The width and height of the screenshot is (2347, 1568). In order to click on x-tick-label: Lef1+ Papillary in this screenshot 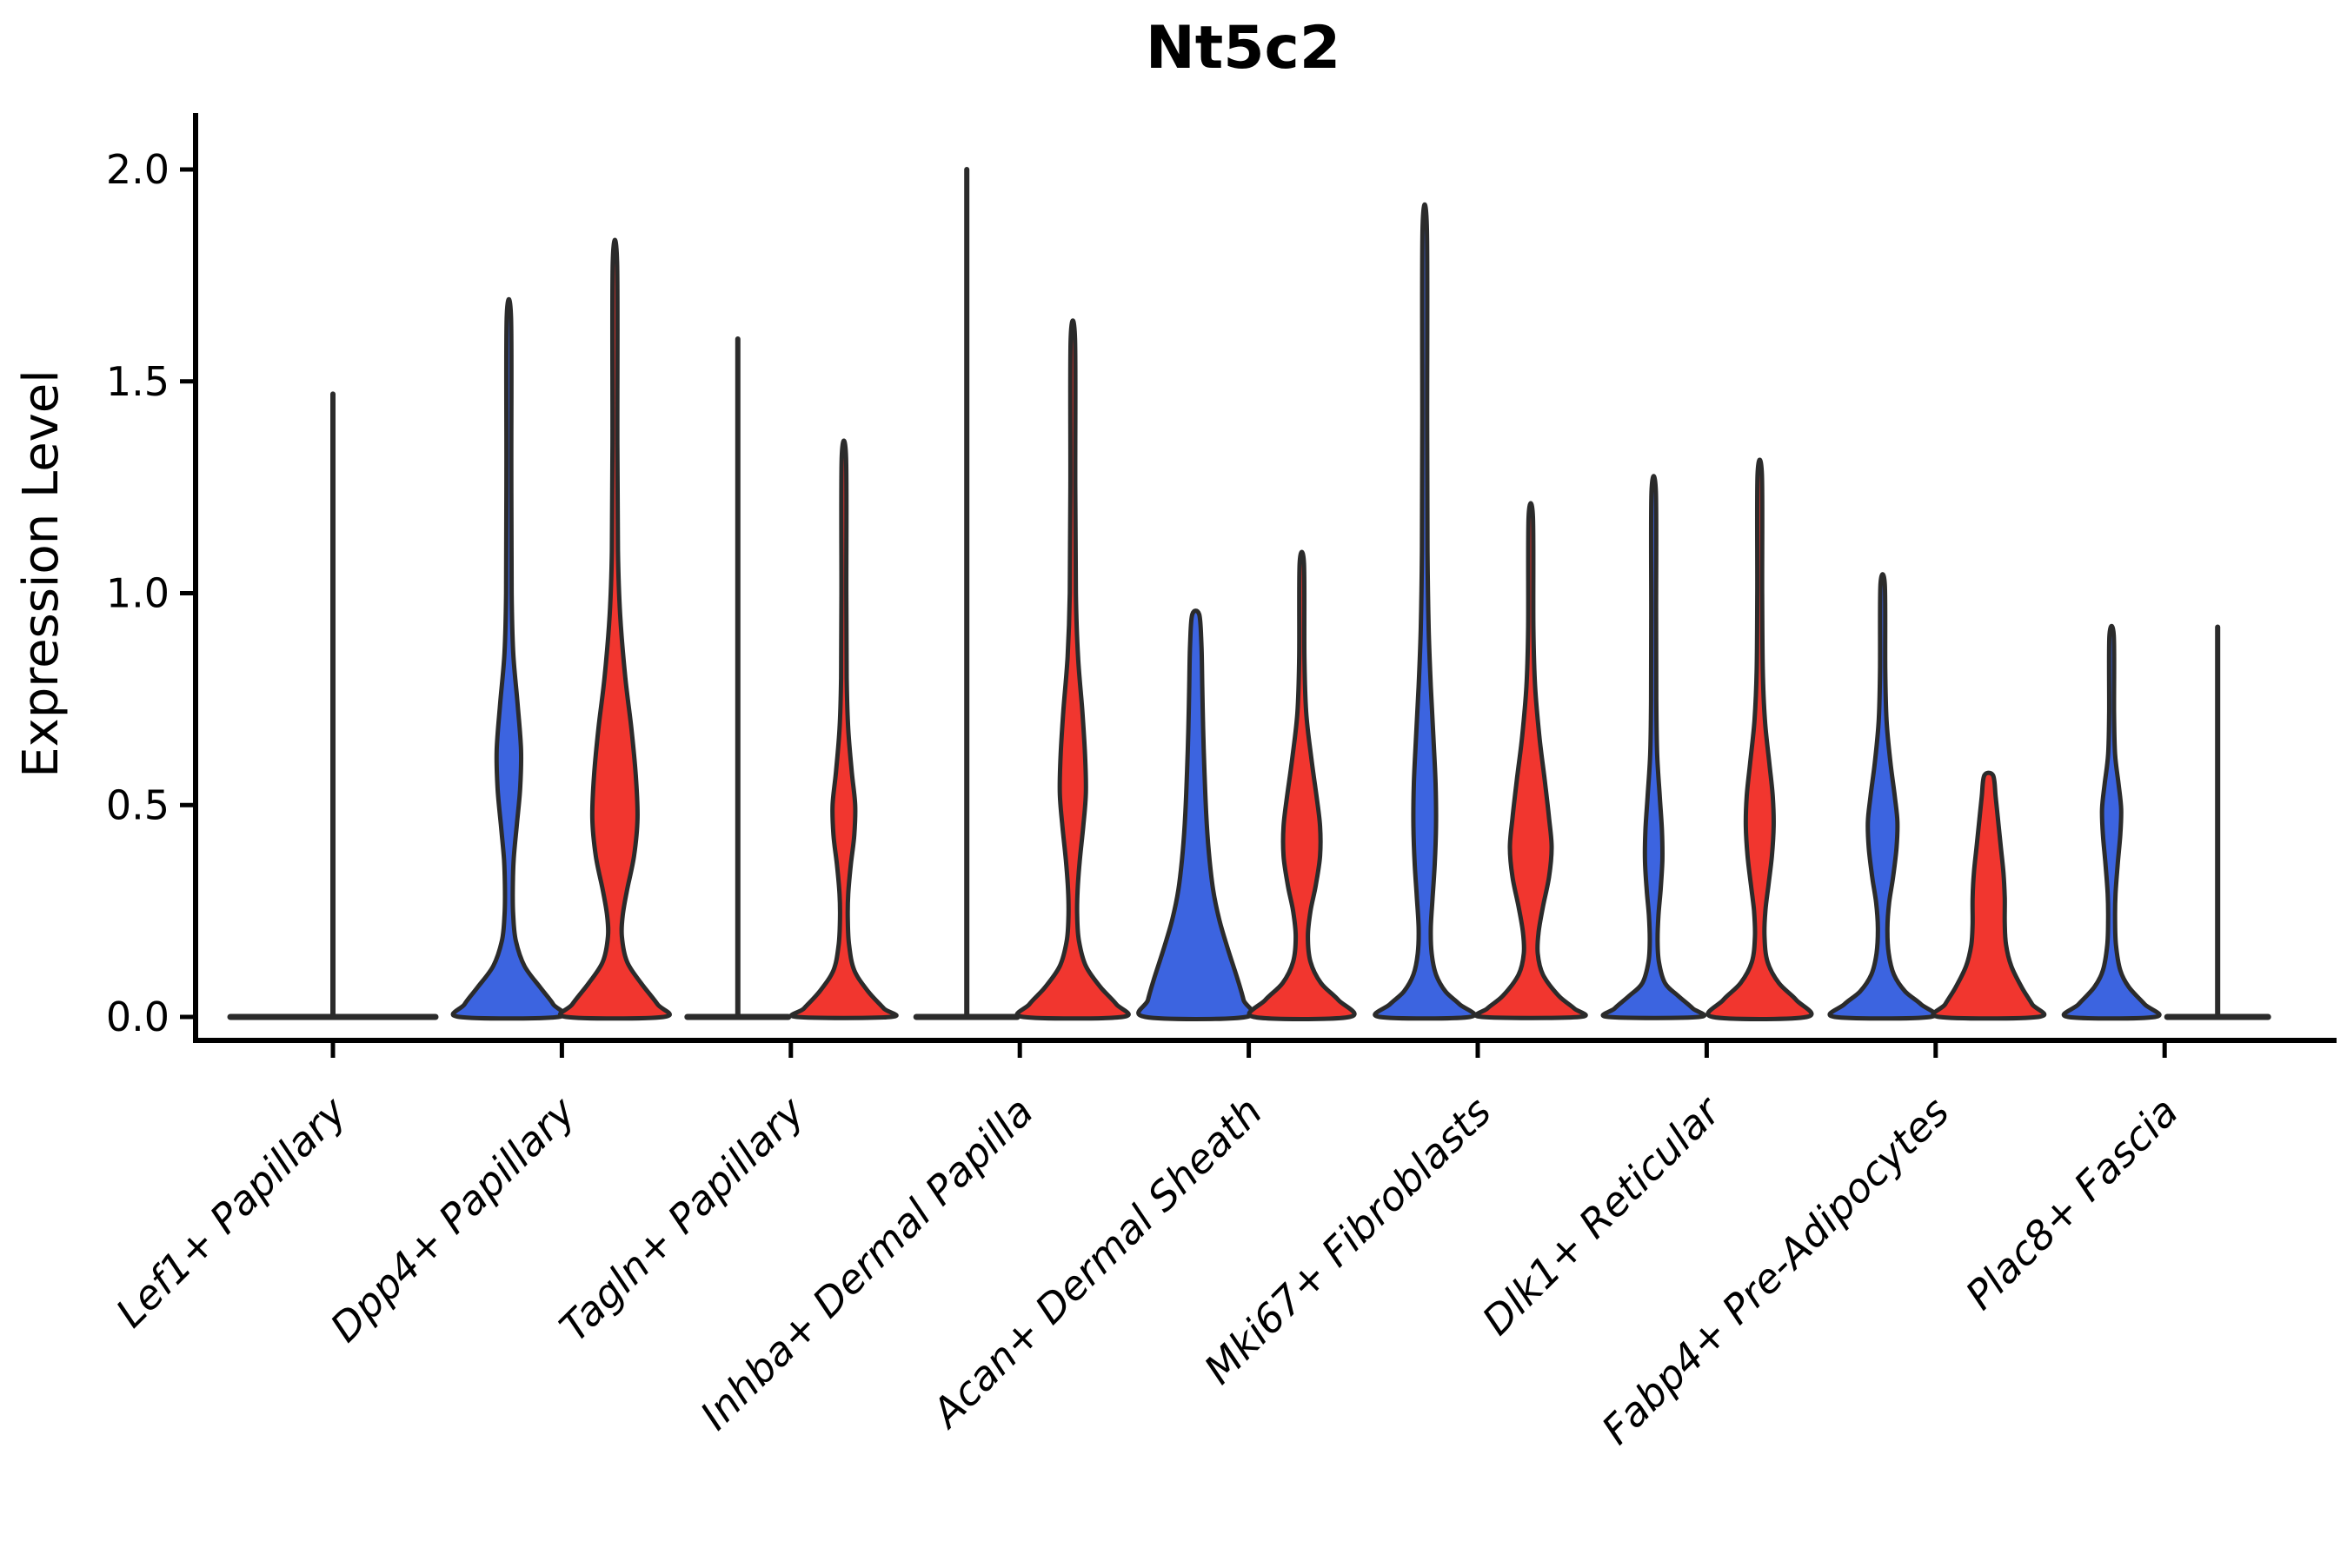, I will do `click(231, 1211)`.